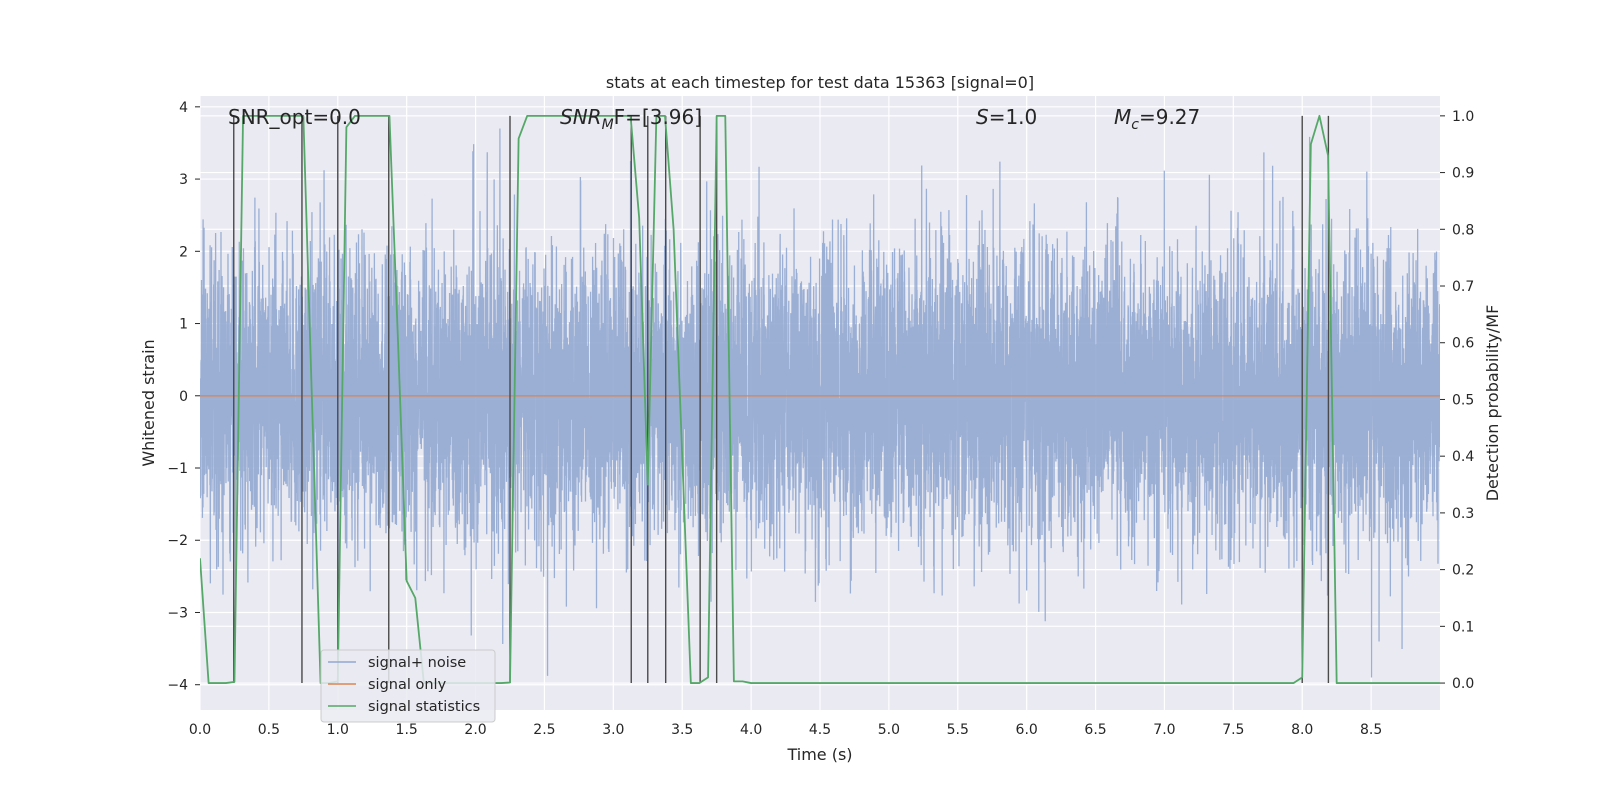  What do you see at coordinates (608, 125) in the screenshot?
I see `annotation-snr-mf-subscript: M` at bounding box center [608, 125].